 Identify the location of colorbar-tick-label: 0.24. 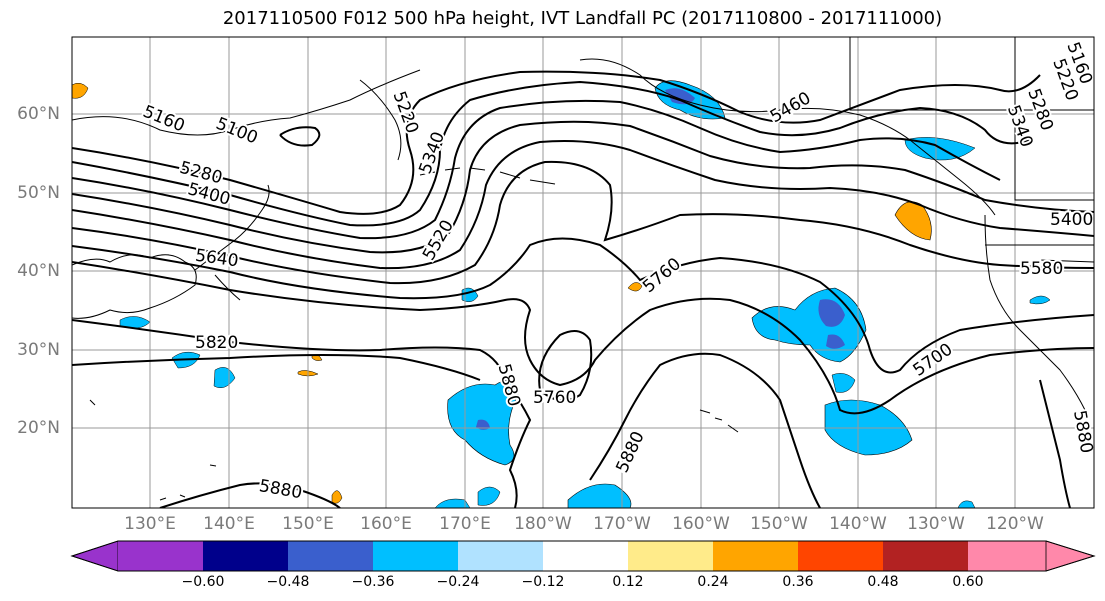
(713, 582).